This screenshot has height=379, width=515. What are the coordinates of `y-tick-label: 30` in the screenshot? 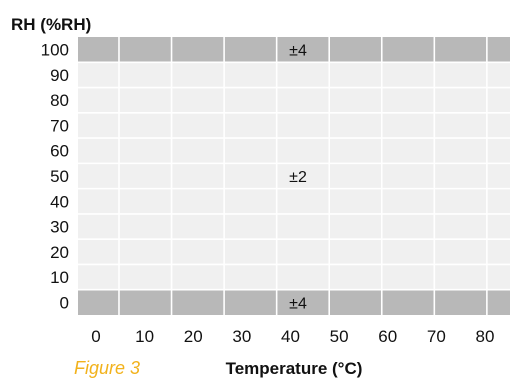 It's located at (59, 227).